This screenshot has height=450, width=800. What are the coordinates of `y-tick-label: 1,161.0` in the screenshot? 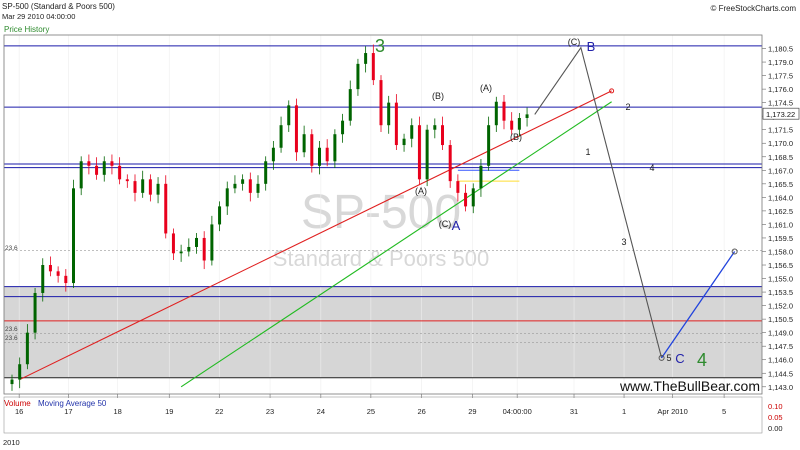 It's located at (780, 224).